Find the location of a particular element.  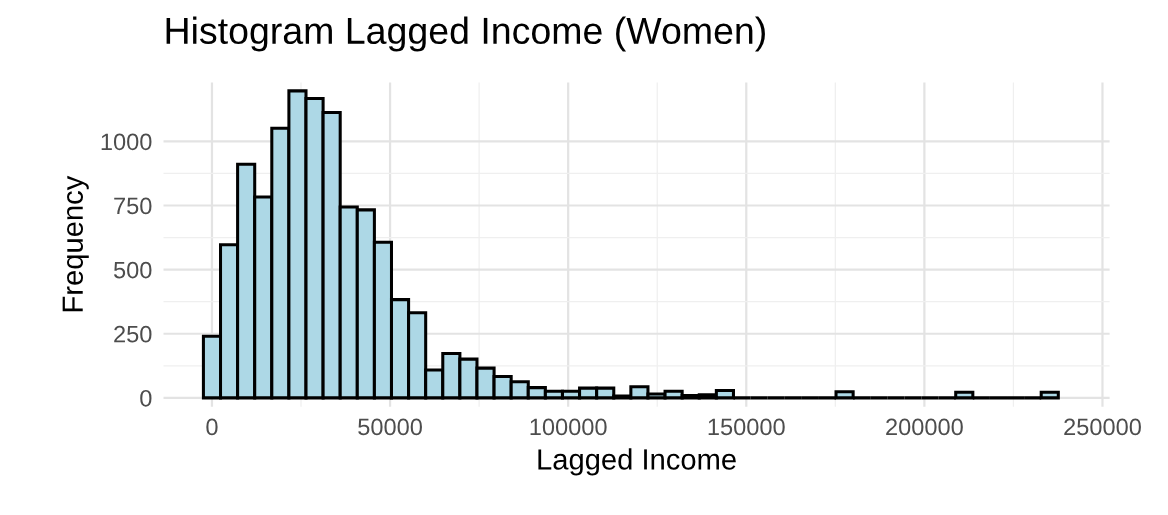

x-tick-label: 150000 is located at coordinates (746, 427).